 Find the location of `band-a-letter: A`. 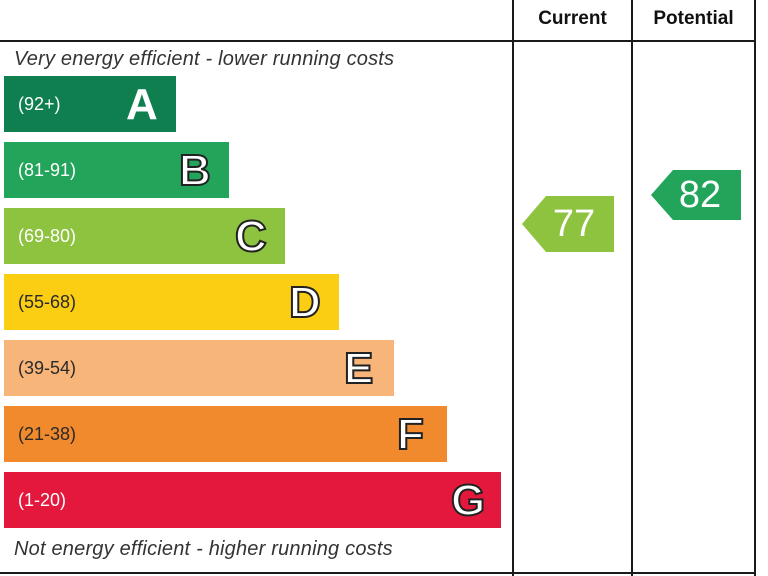

band-a-letter: A is located at coordinates (142, 104).